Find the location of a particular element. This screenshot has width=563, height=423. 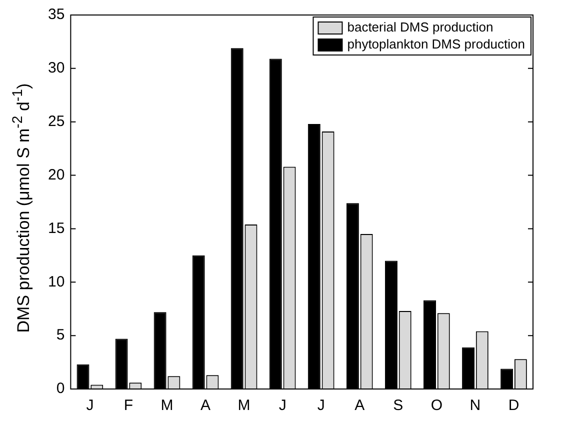

y-tick-label: 5 is located at coordinates (60, 335).